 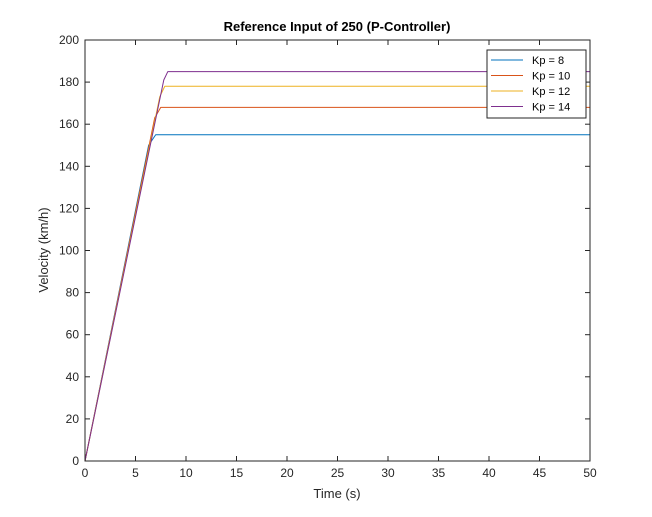 I want to click on y-tick-label: 0, so click(x=75, y=461).